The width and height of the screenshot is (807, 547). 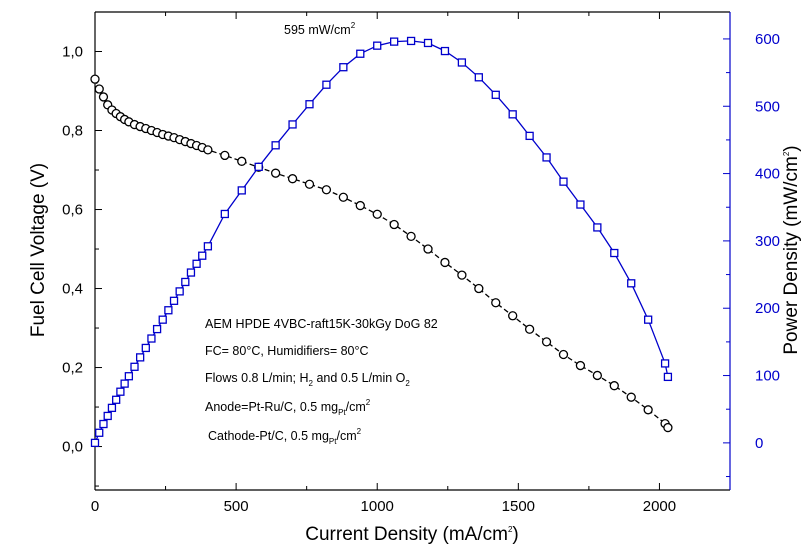 I want to click on anode-label: Anode=Pt-Ru/C, 0.5 mgPt/cm2, so click(x=288, y=407).